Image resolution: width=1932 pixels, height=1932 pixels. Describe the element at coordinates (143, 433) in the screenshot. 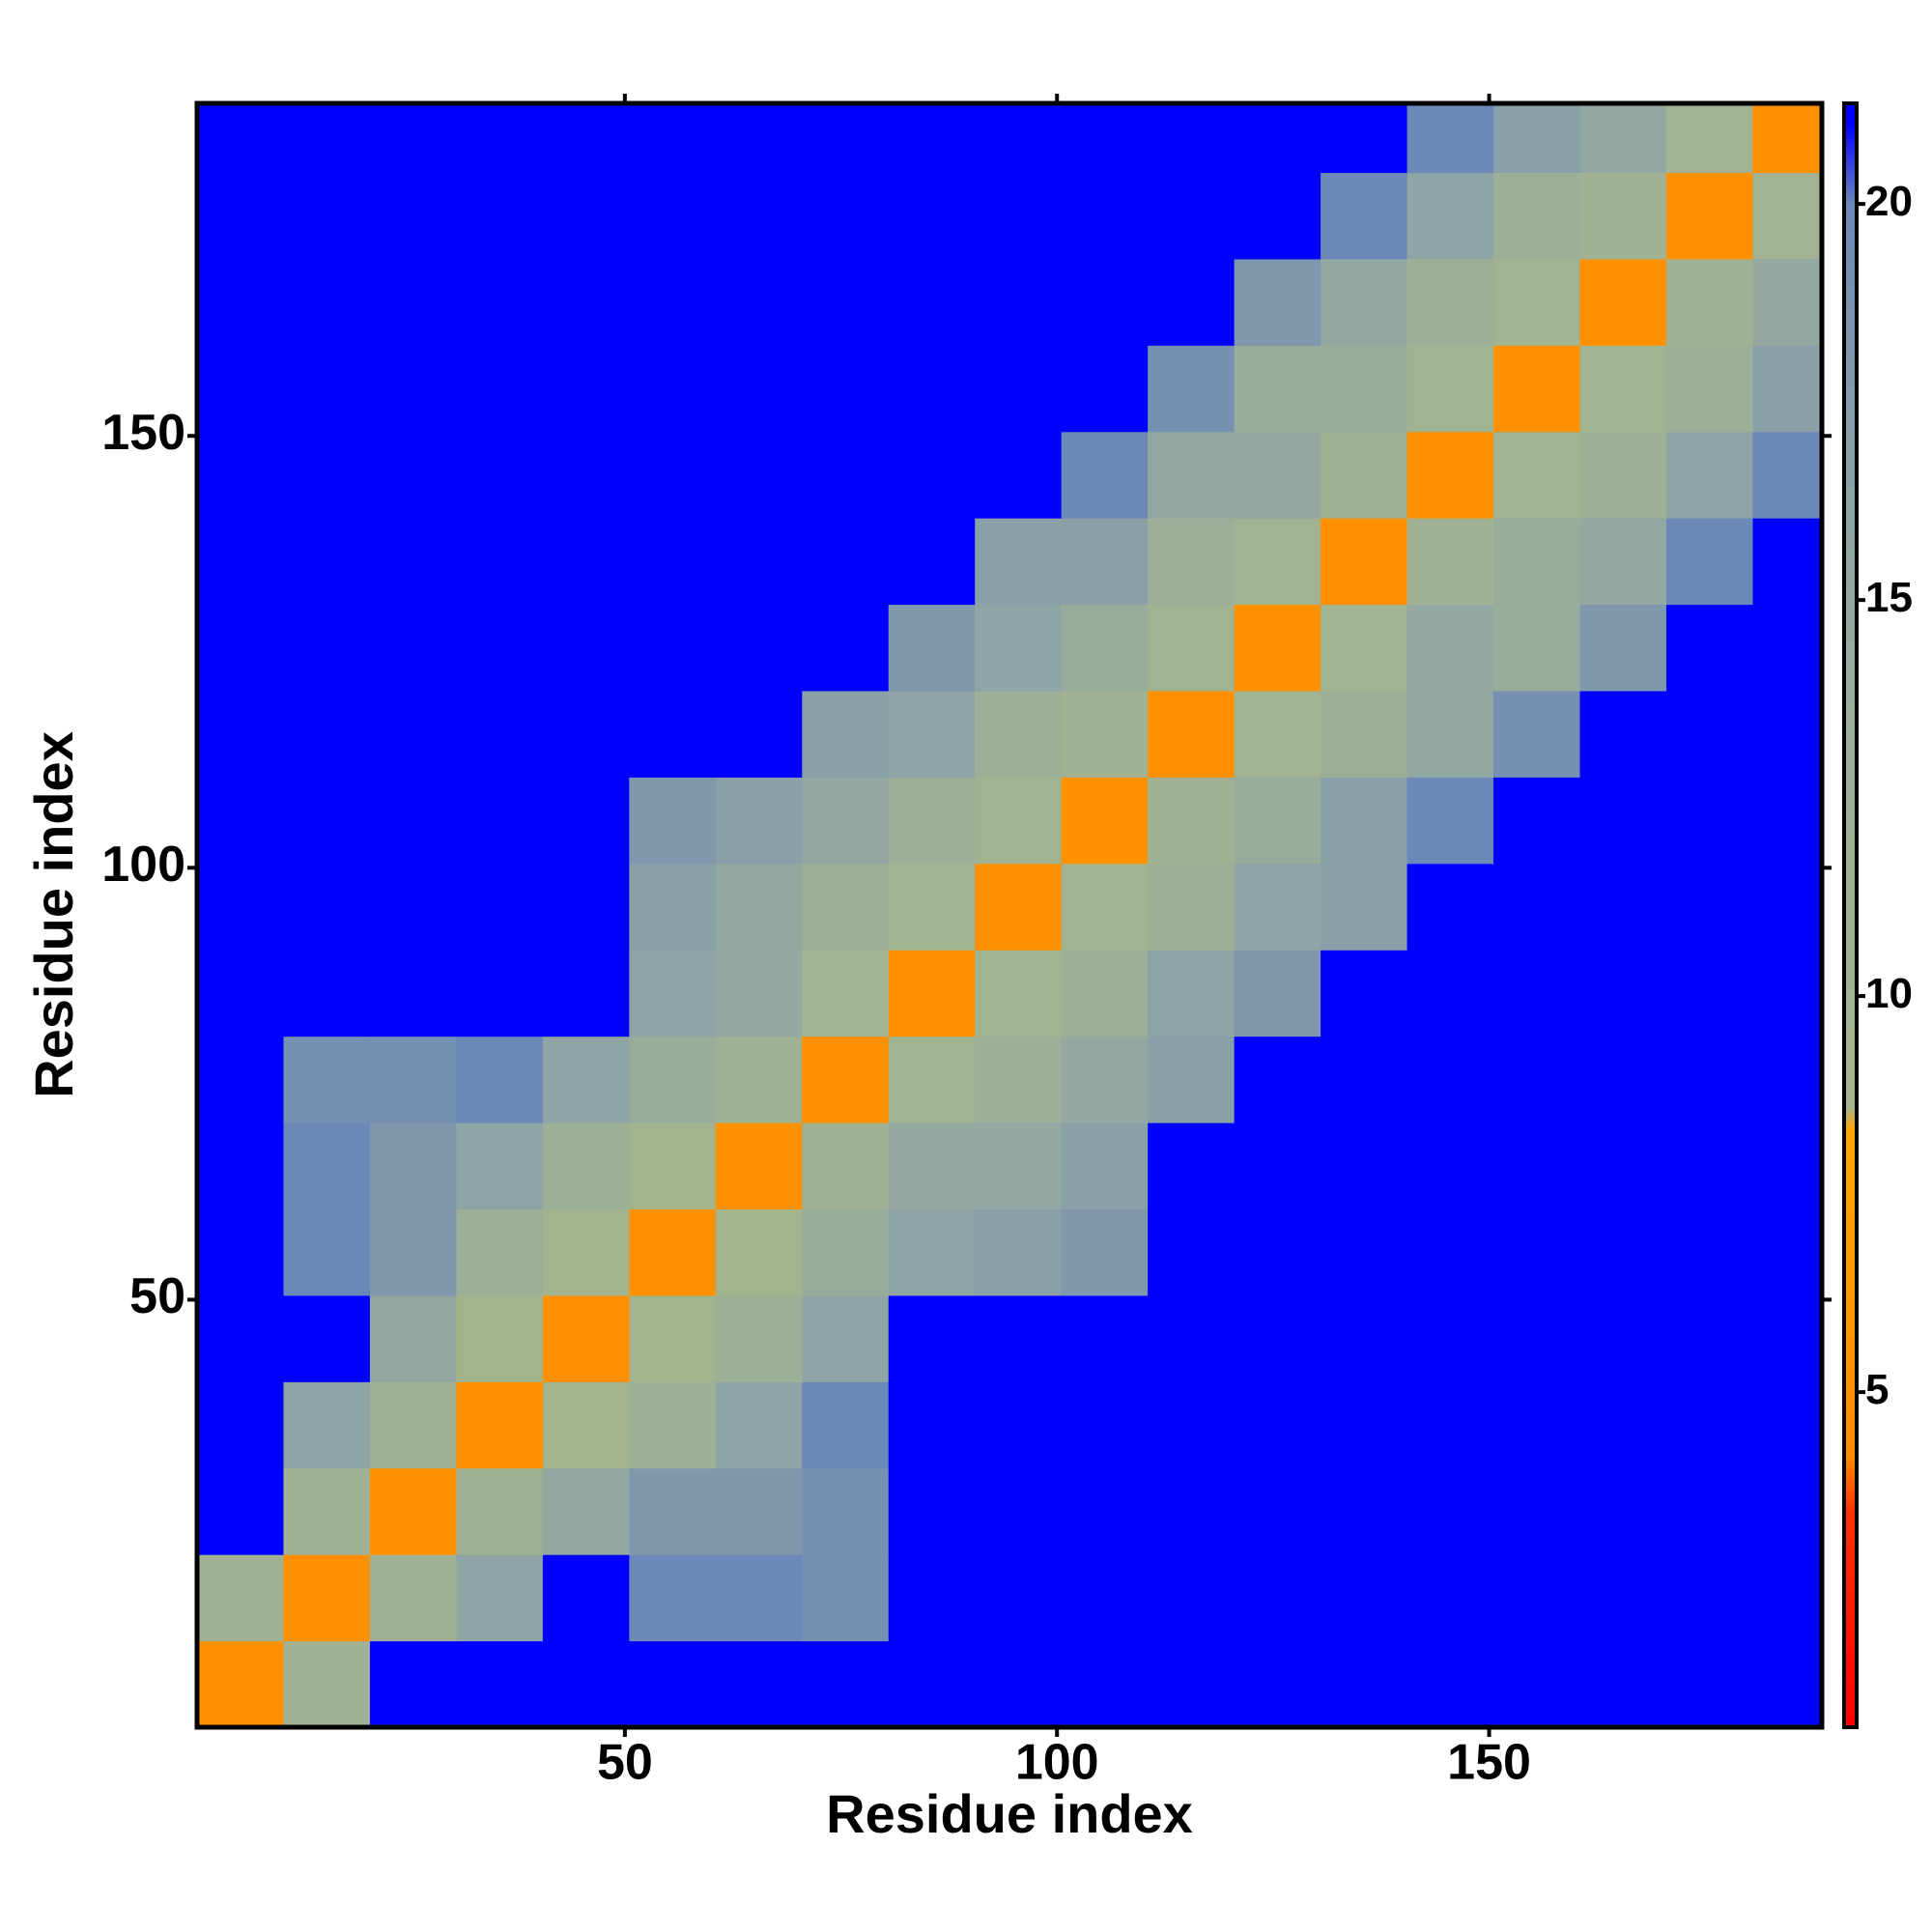

I see `y-tick-label: 150` at that location.